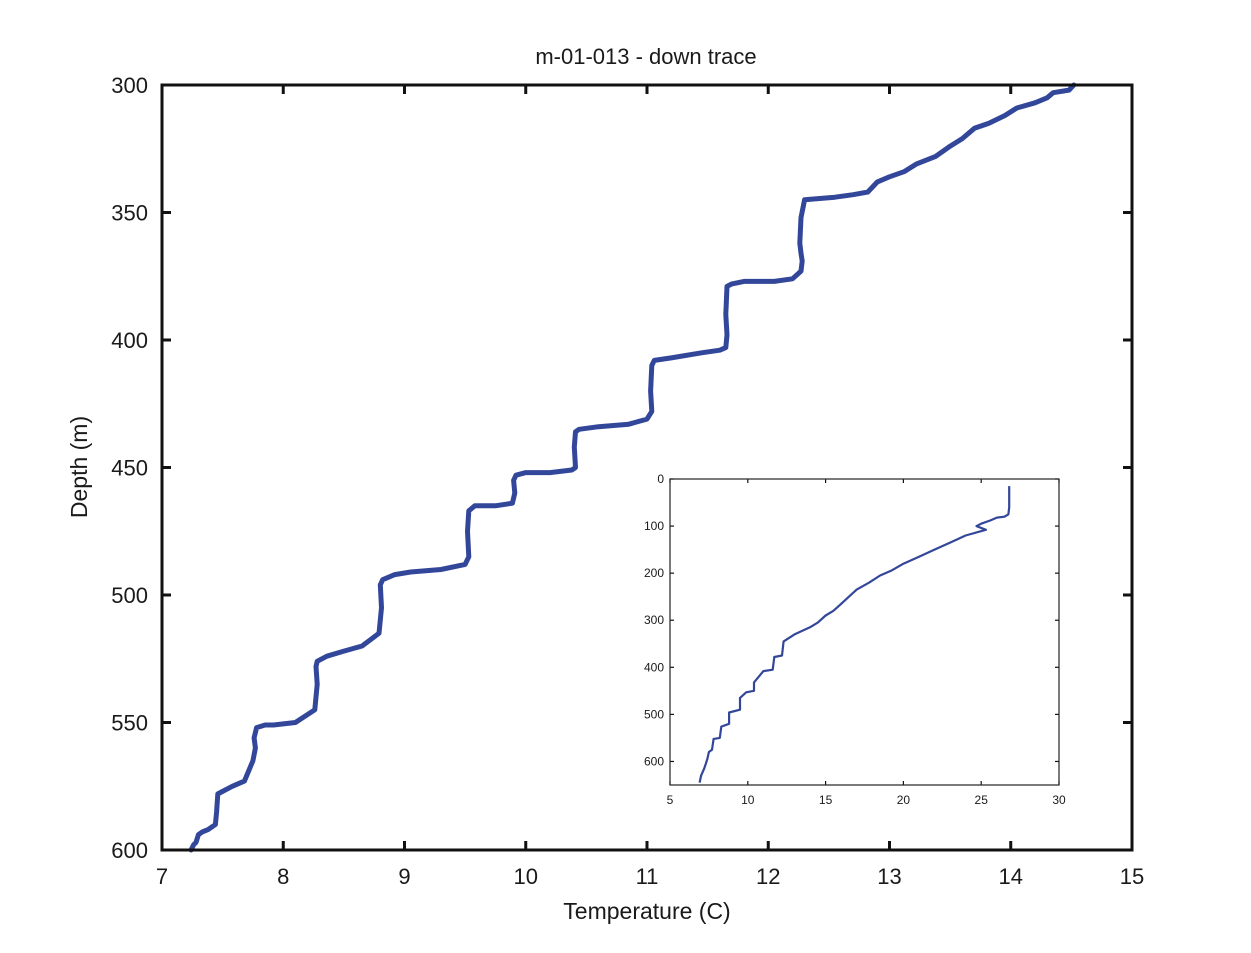  I want to click on inset-y-tick-label: 200, so click(654, 573).